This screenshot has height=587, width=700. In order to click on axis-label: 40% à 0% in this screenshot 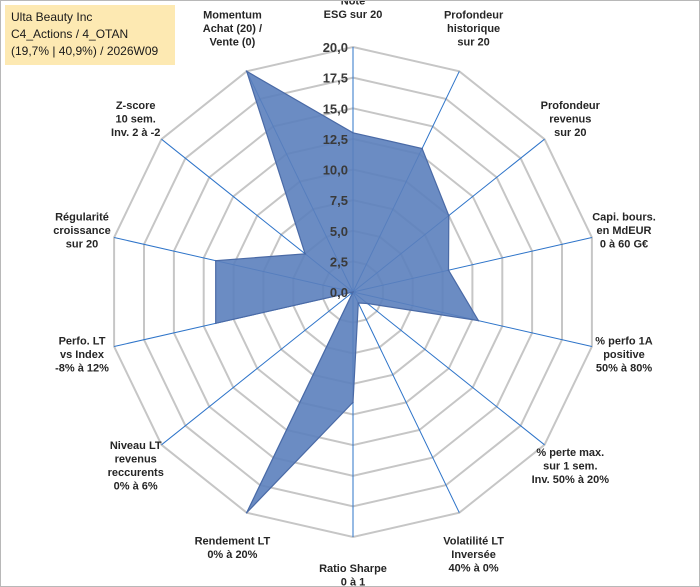, I will do `click(474, 569)`.